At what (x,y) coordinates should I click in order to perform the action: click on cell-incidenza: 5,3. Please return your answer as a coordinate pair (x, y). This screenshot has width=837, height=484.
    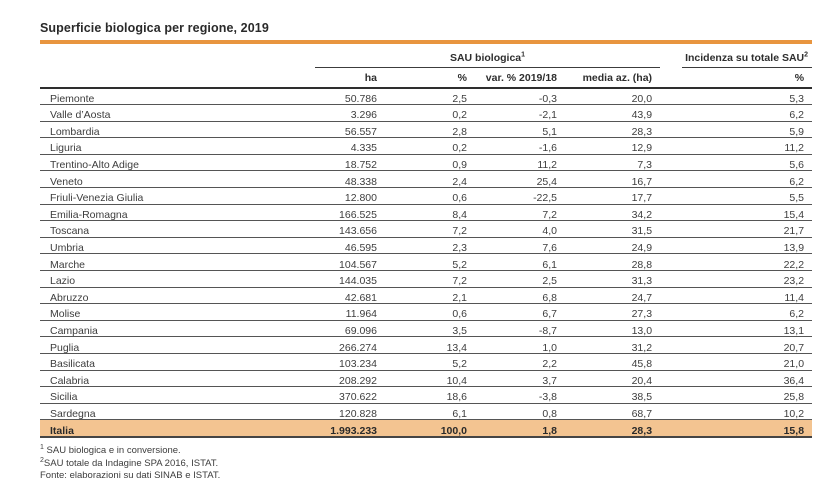
    Looking at the image, I should click on (736, 97).